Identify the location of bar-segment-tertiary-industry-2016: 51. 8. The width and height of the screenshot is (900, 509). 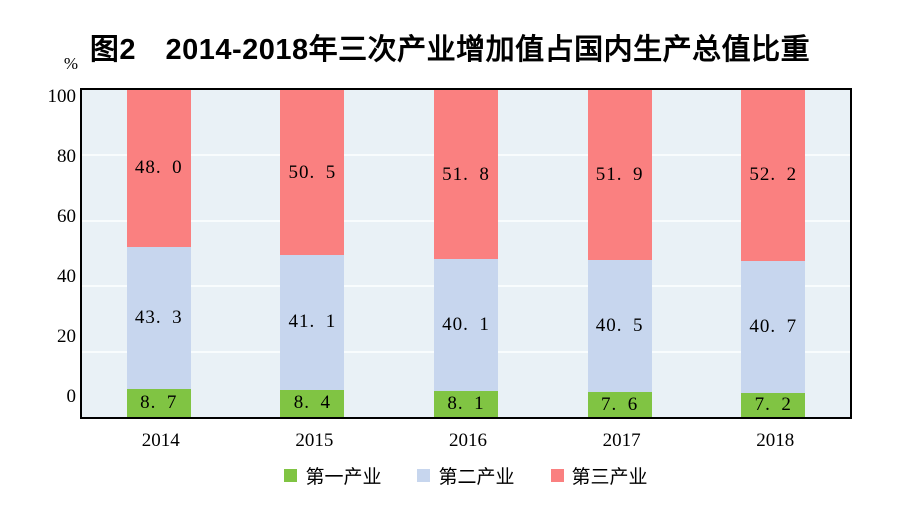
(466, 175).